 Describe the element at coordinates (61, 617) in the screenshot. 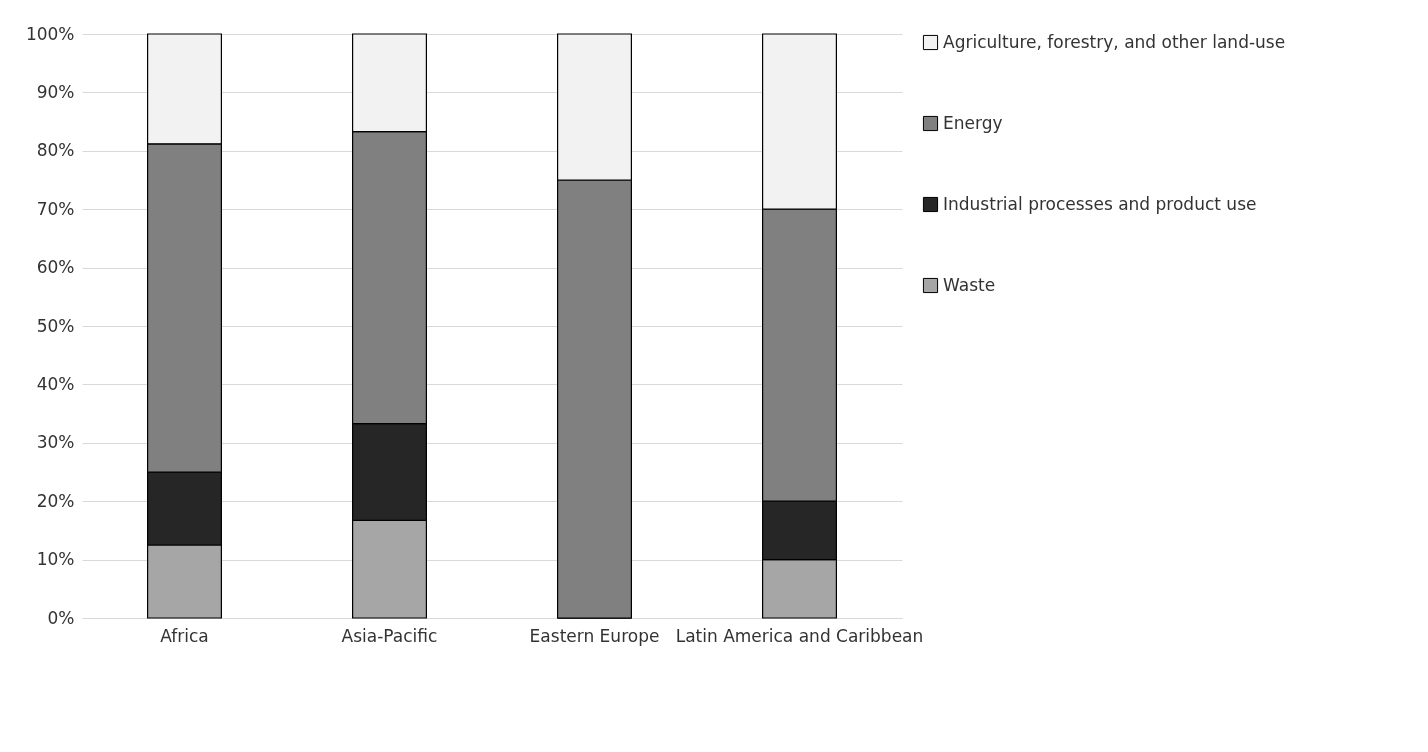

I see `y-tick-label: 0%` at that location.